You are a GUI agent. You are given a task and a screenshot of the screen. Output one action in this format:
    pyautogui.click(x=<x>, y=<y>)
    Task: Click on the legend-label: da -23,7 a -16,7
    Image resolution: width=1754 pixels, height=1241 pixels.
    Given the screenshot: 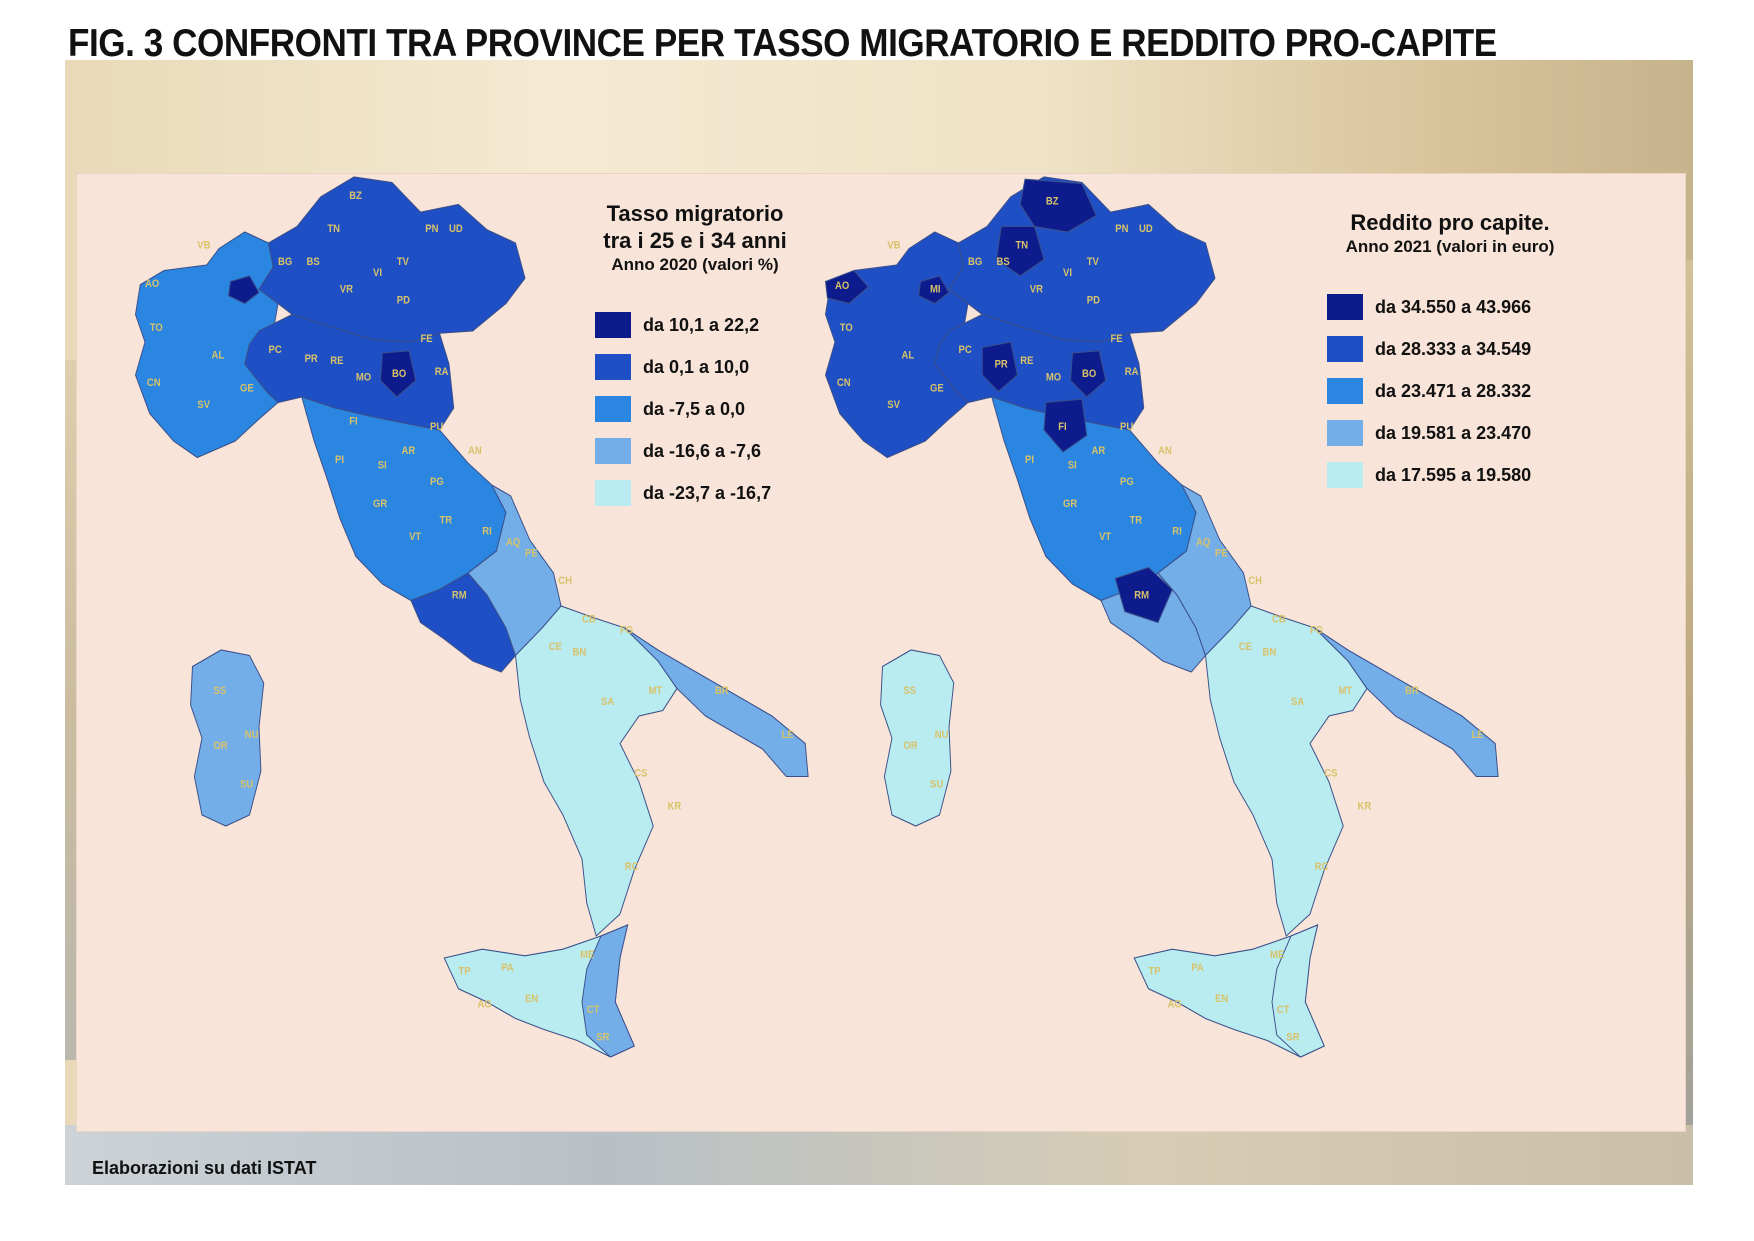 What is the action you would take?
    pyautogui.click(x=707, y=492)
    